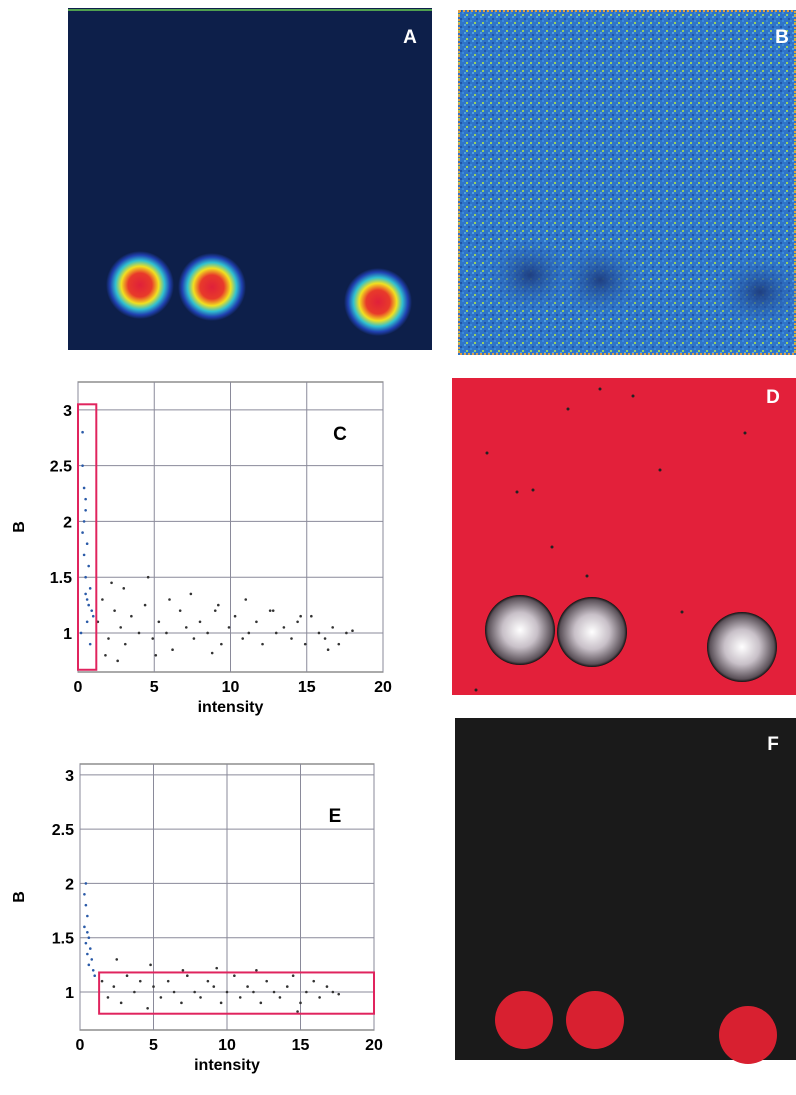 The height and width of the screenshot is (1095, 796). I want to click on y-tick-label: 2, so click(69, 884).